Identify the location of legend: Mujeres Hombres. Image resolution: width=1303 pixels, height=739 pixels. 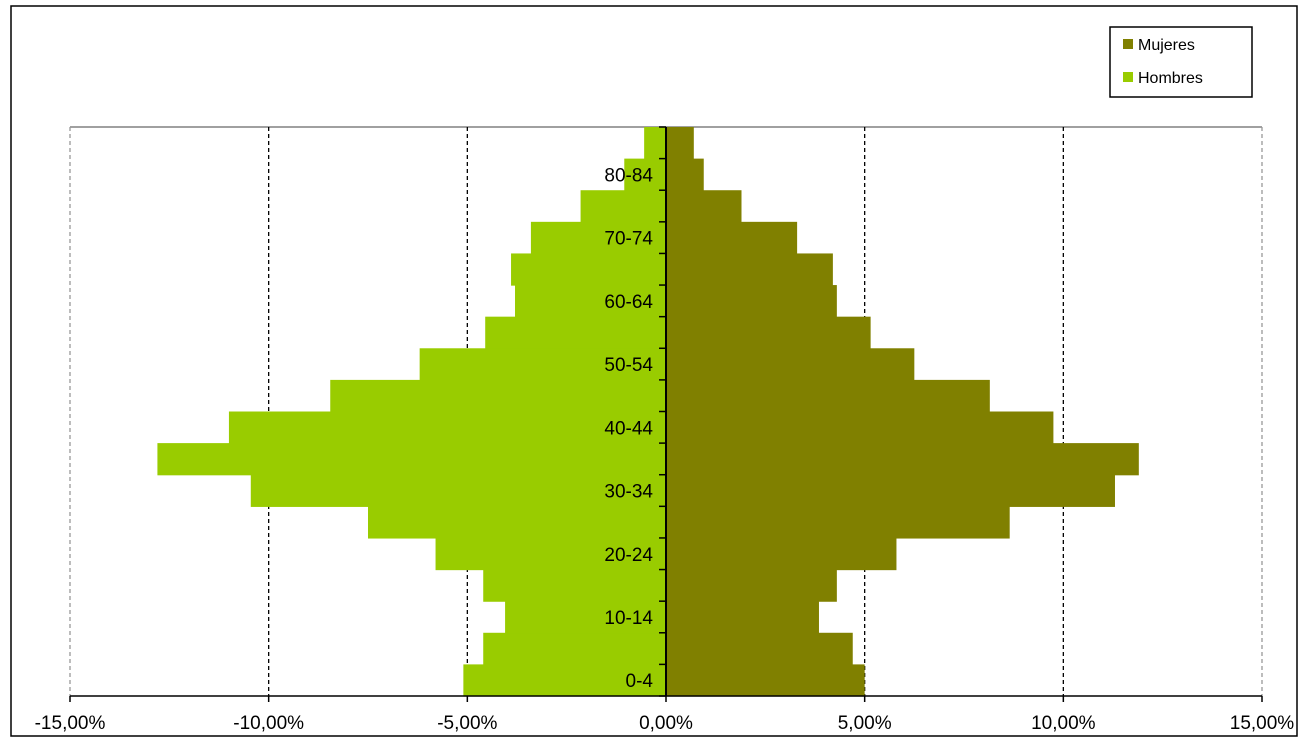
(1181, 62).